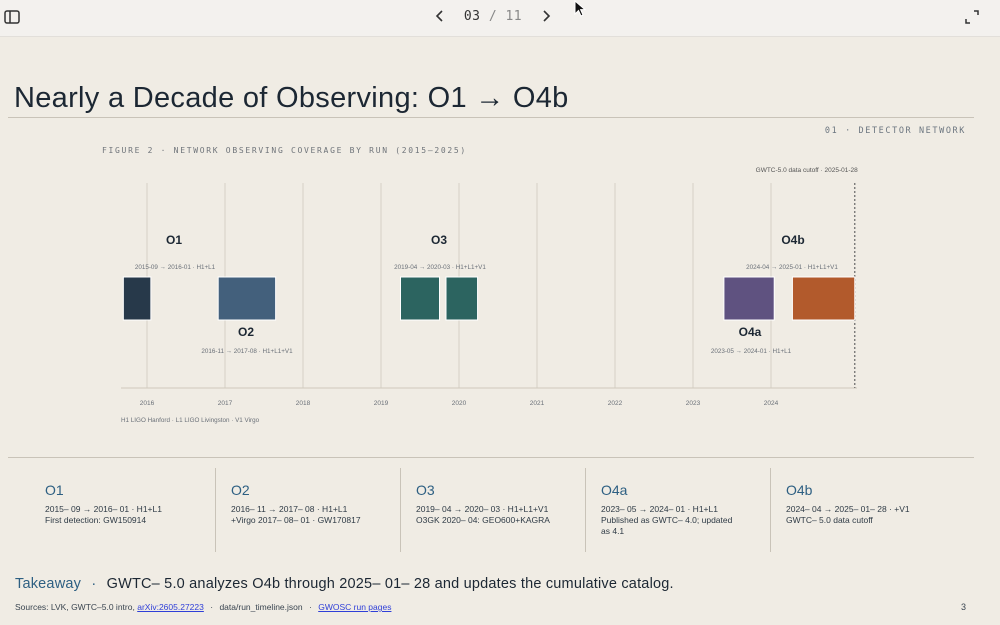 The image size is (1000, 625). Describe the element at coordinates (96, 520) in the screenshot. I see `card-note: First detection: GW150914` at that location.